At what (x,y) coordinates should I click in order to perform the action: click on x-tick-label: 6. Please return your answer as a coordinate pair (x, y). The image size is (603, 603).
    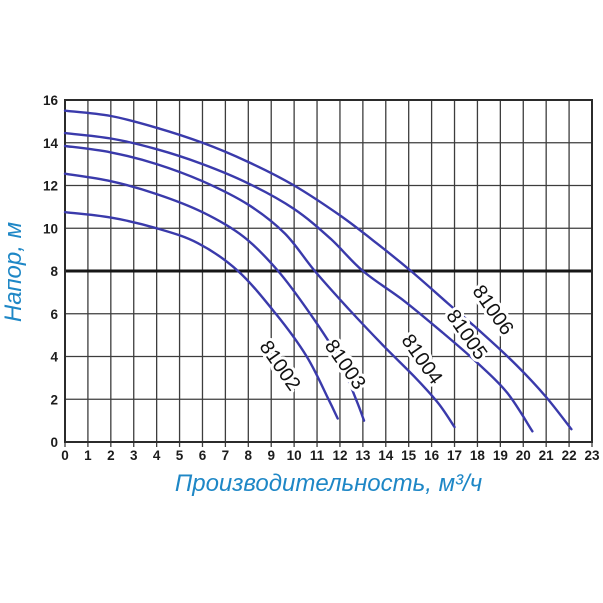
    Looking at the image, I should click on (203, 455).